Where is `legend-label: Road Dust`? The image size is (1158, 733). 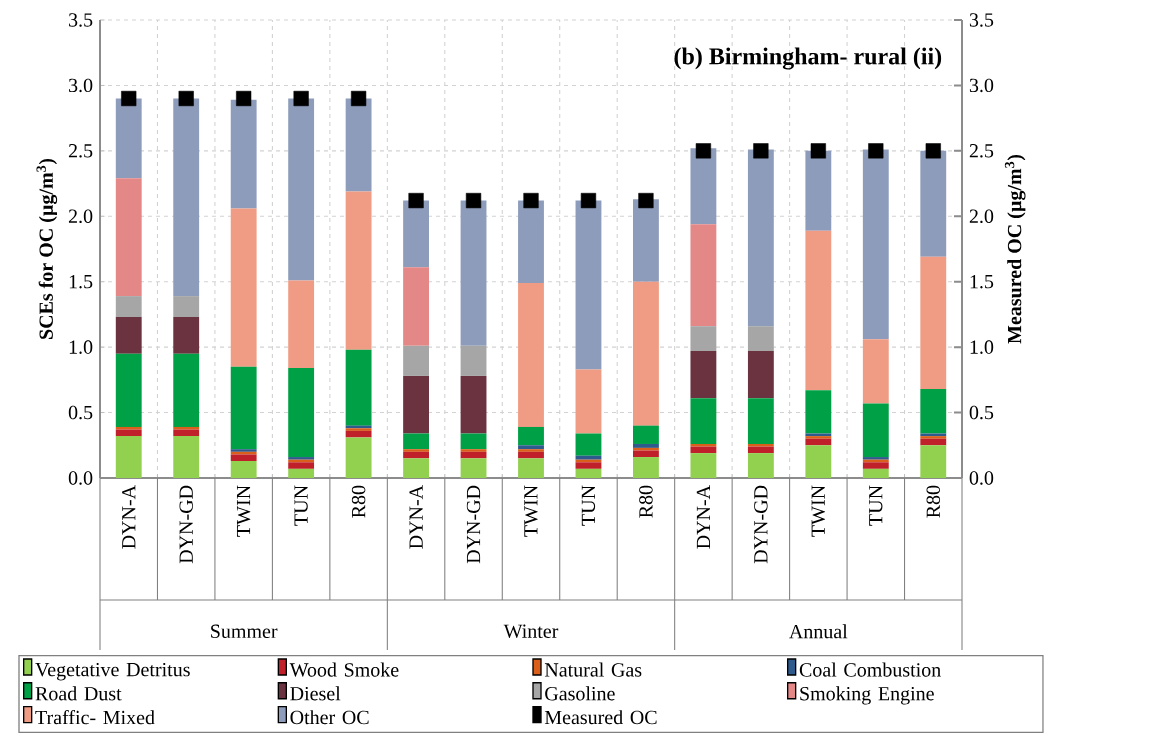 legend-label: Road Dust is located at coordinates (78, 693).